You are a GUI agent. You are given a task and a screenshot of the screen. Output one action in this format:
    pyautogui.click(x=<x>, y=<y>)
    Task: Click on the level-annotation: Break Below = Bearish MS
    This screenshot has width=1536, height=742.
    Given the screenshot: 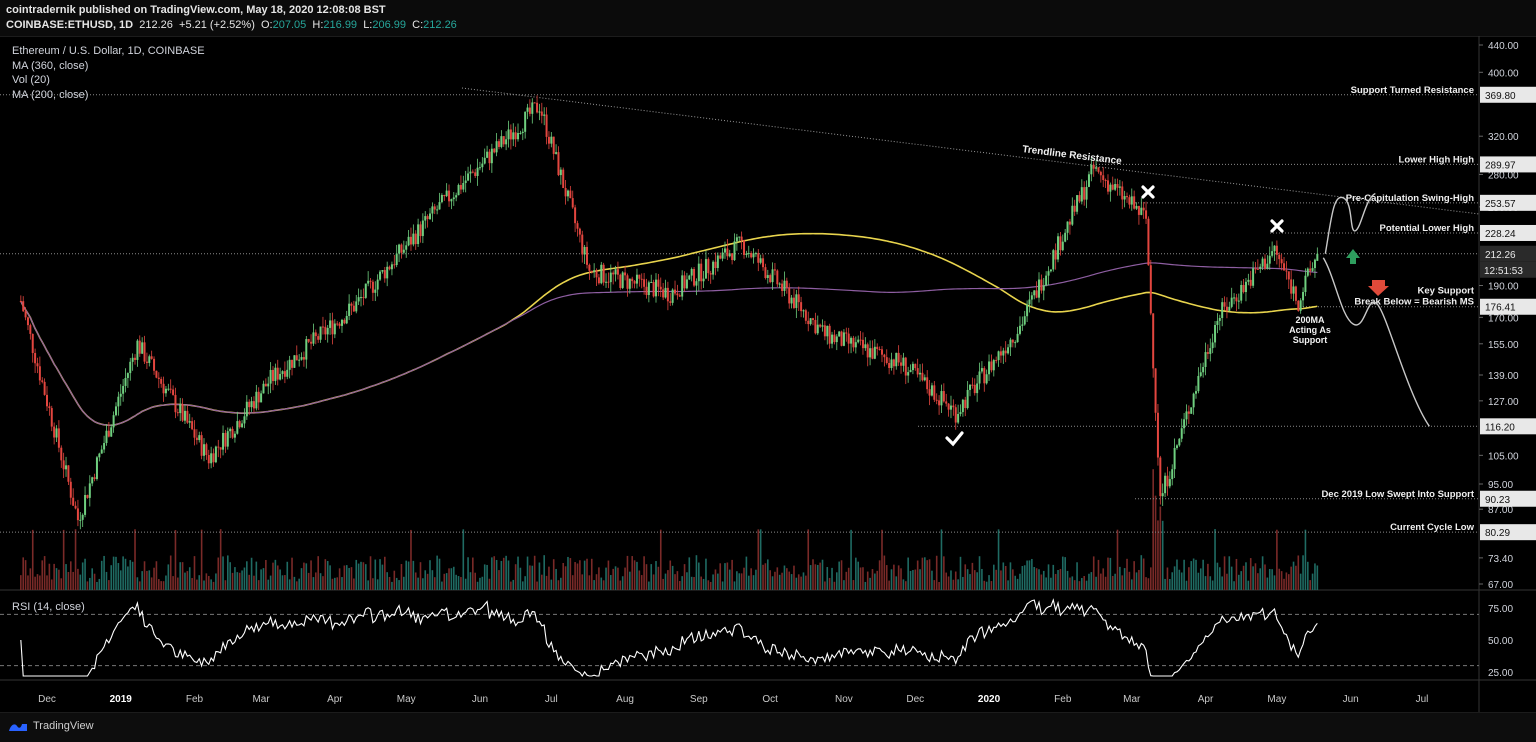 What is the action you would take?
    pyautogui.click(x=1414, y=302)
    